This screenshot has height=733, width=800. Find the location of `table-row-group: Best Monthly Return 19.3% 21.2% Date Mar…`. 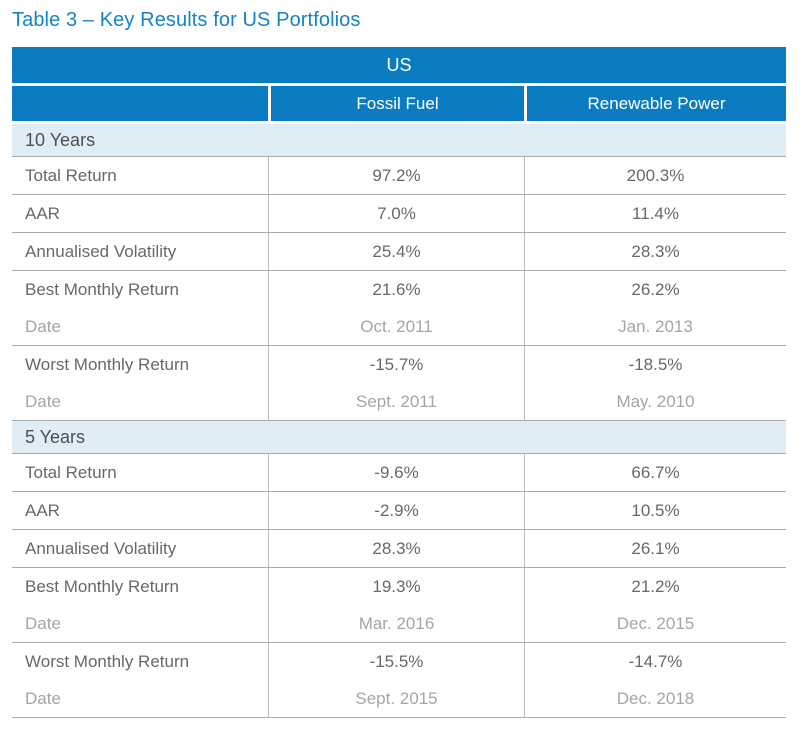

table-row-group: Best Monthly Return 19.3% 21.2% Date Mar… is located at coordinates (399, 605).